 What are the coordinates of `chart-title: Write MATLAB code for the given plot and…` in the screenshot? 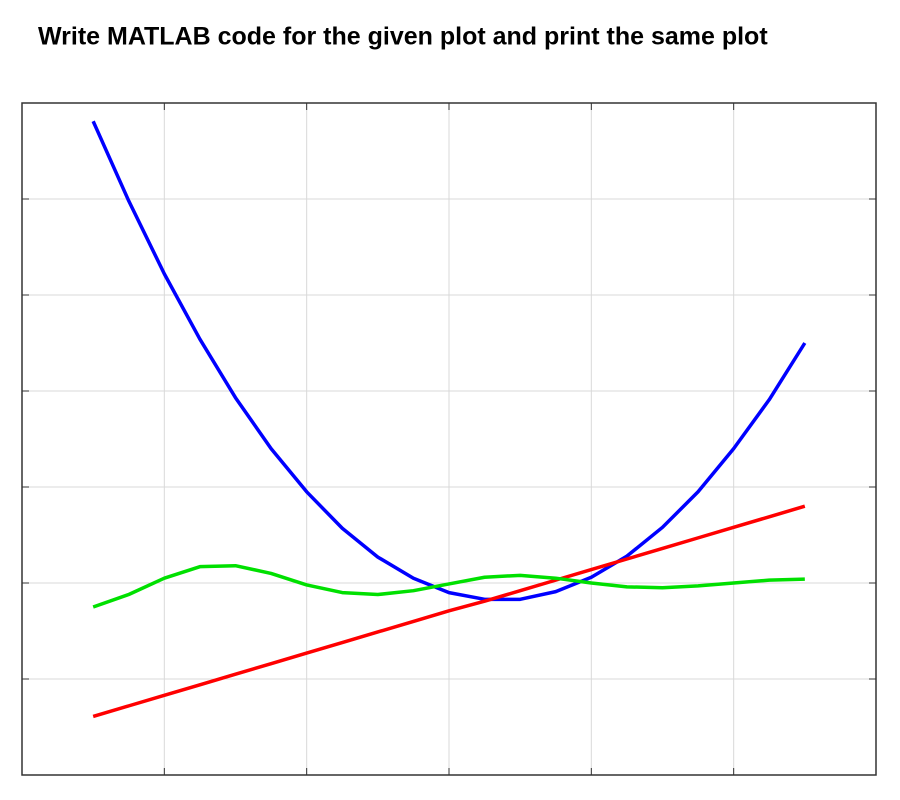 It's located at (403, 37).